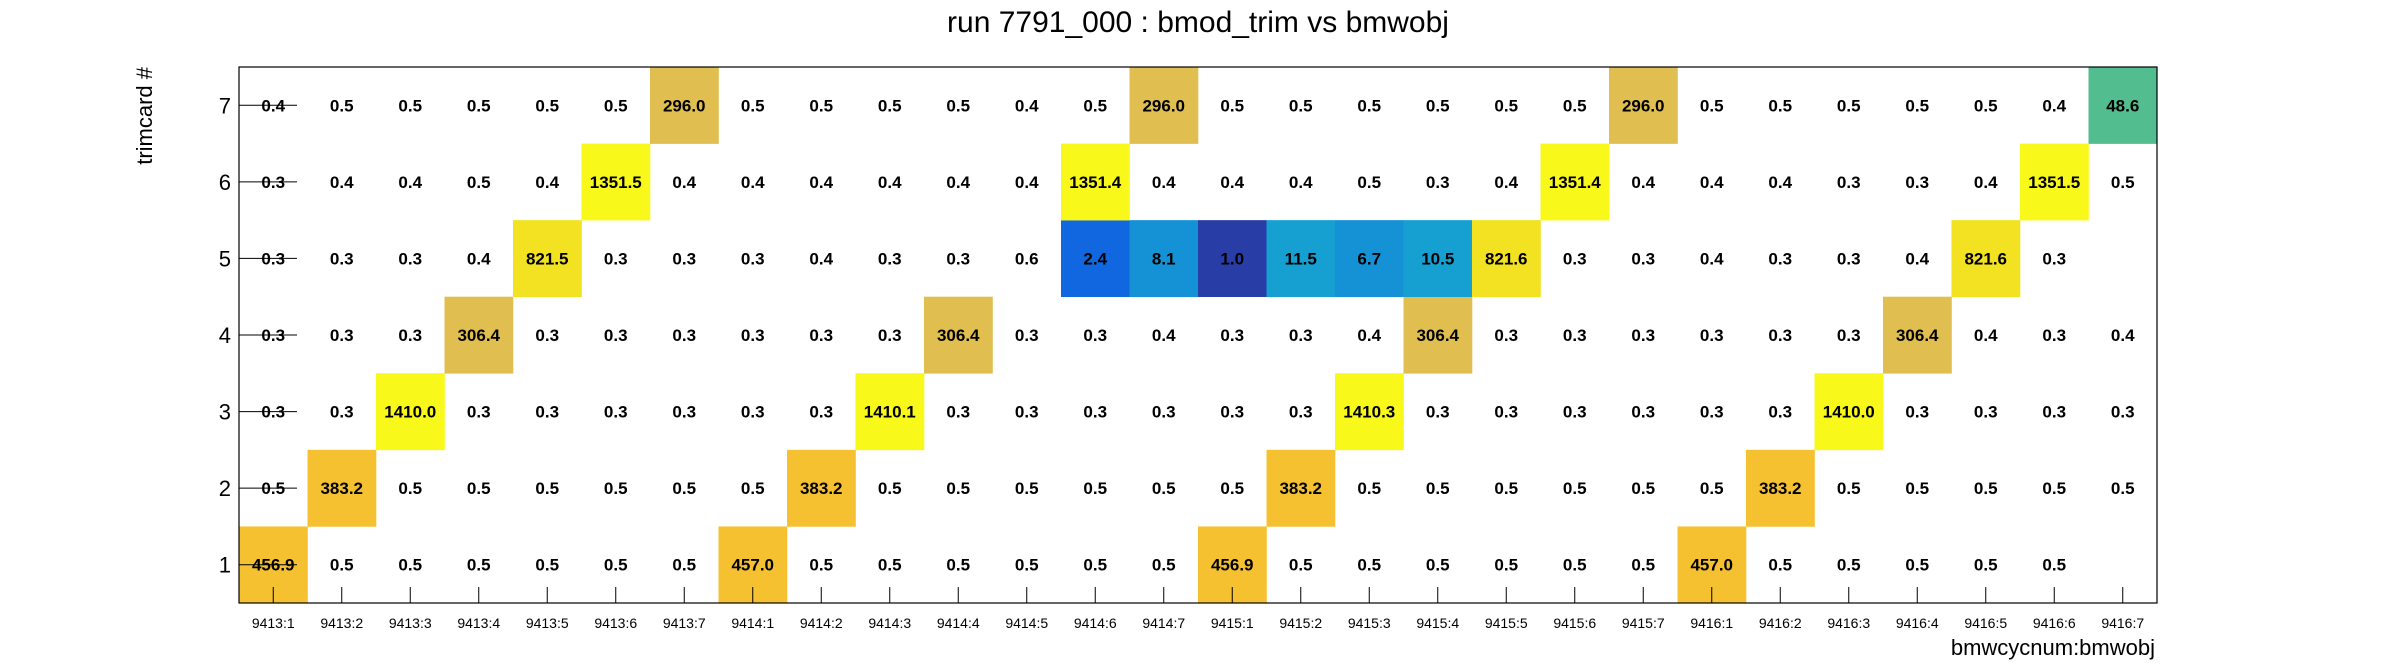 The width and height of the screenshot is (2396, 672). What do you see at coordinates (225, 488) in the screenshot?
I see `y-tick-label: 2` at bounding box center [225, 488].